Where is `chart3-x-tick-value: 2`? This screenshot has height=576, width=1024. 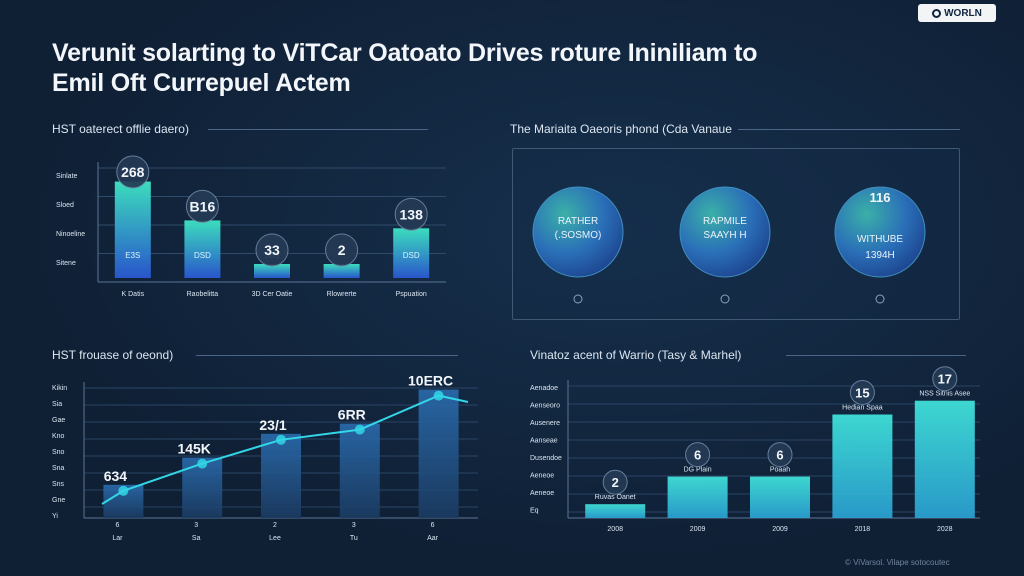
chart3-x-tick-value: 2 is located at coordinates (275, 525).